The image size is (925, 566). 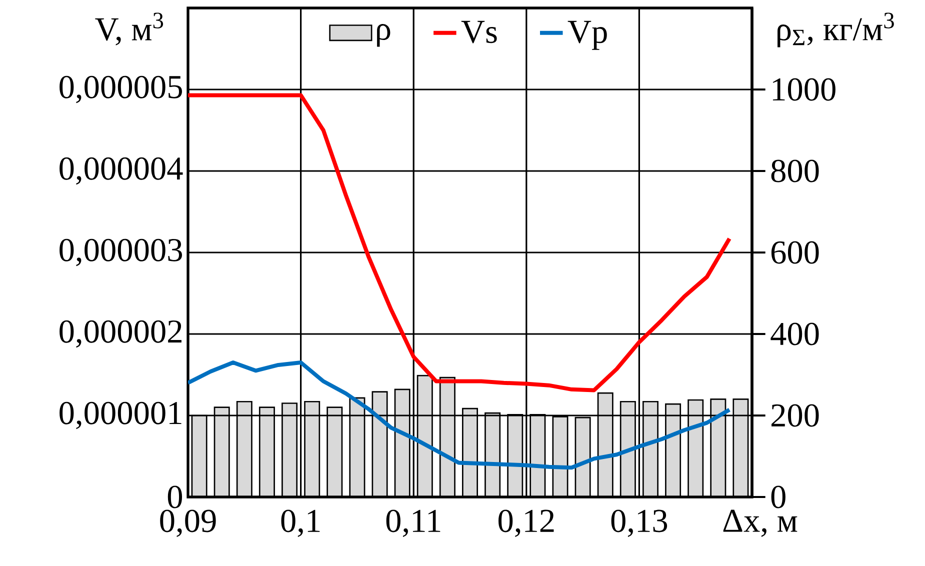 I want to click on legend-label: Vp, so click(x=587, y=35).